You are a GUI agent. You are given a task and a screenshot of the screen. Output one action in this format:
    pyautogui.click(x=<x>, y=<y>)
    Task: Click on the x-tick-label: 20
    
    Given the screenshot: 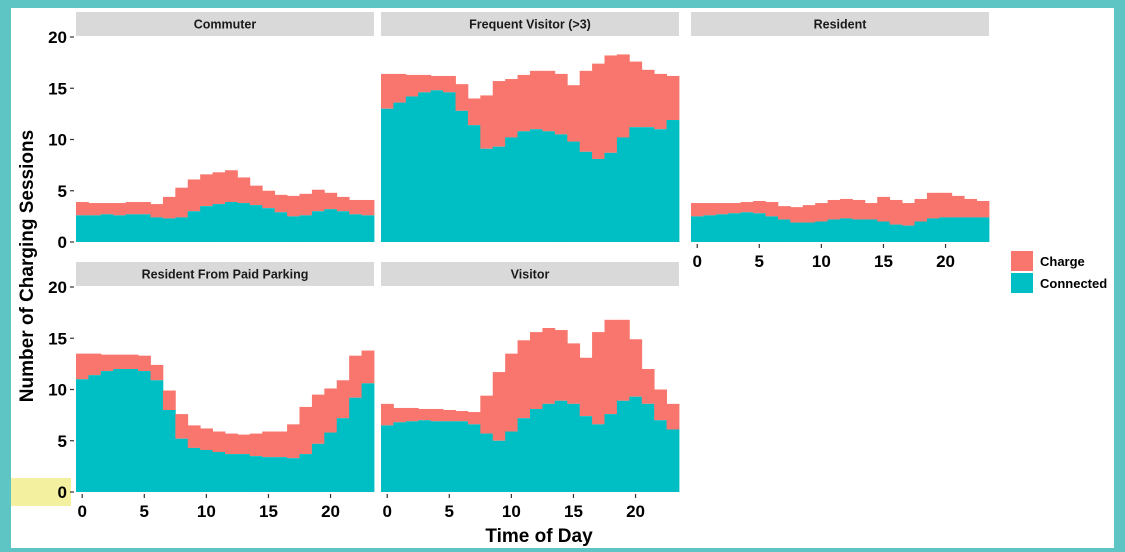 What is the action you would take?
    pyautogui.click(x=945, y=261)
    